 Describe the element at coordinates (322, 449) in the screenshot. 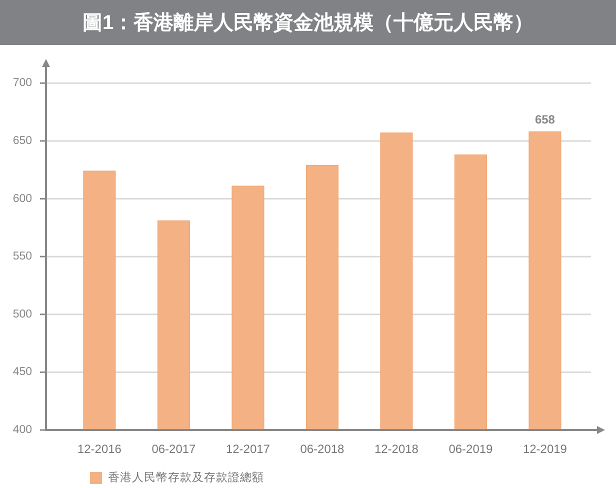

I see `xtick-label: 06-2018` at that location.